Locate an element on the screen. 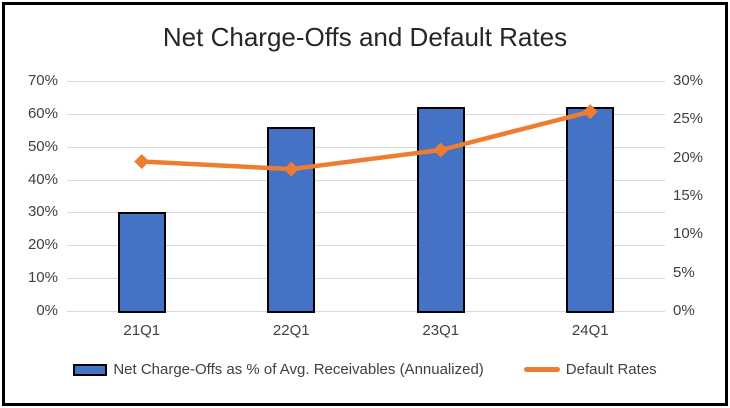 This screenshot has height=408, width=730. y-axis-left-tick: 30% is located at coordinates (42, 212).